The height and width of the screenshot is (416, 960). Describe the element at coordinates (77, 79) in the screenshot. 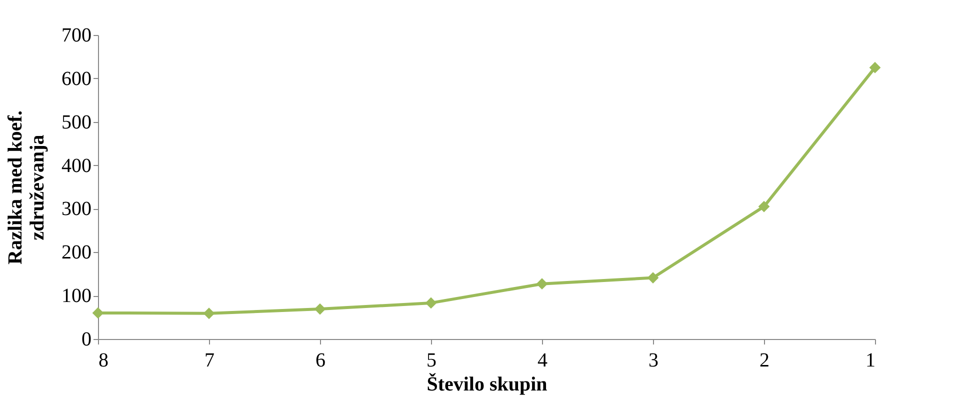

I see `y-tick-label: 600` at that location.